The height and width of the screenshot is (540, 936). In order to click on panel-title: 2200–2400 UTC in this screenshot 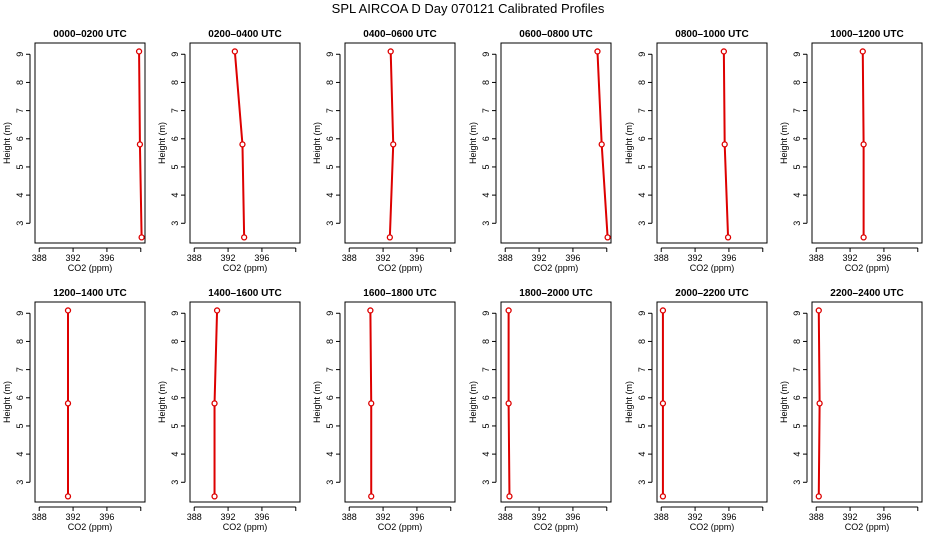, I will do `click(866, 293)`.